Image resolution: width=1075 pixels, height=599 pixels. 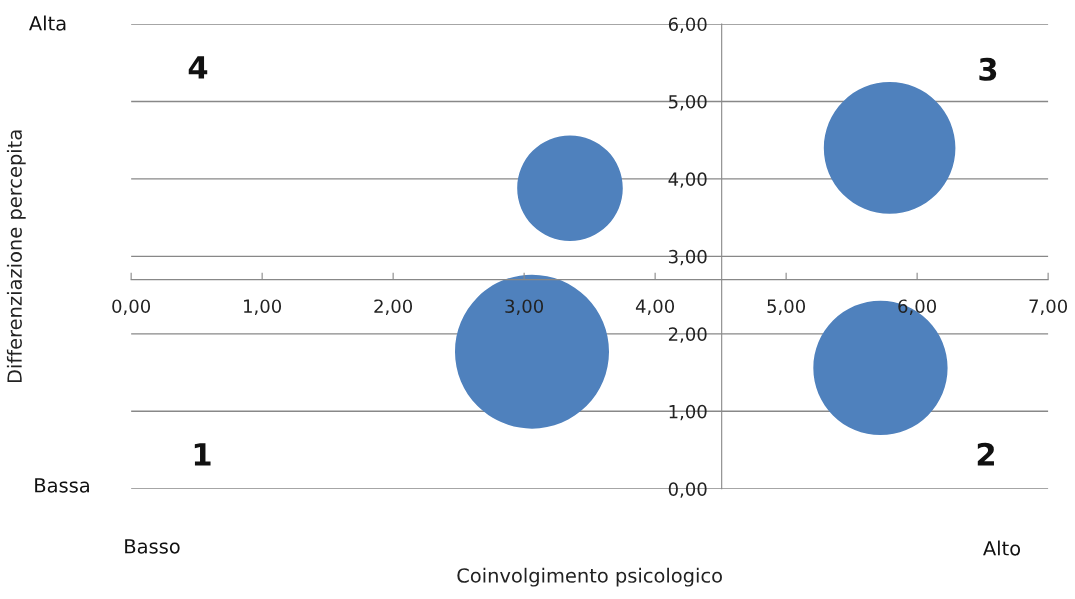 What do you see at coordinates (985, 454) in the screenshot?
I see `annotation: 2` at bounding box center [985, 454].